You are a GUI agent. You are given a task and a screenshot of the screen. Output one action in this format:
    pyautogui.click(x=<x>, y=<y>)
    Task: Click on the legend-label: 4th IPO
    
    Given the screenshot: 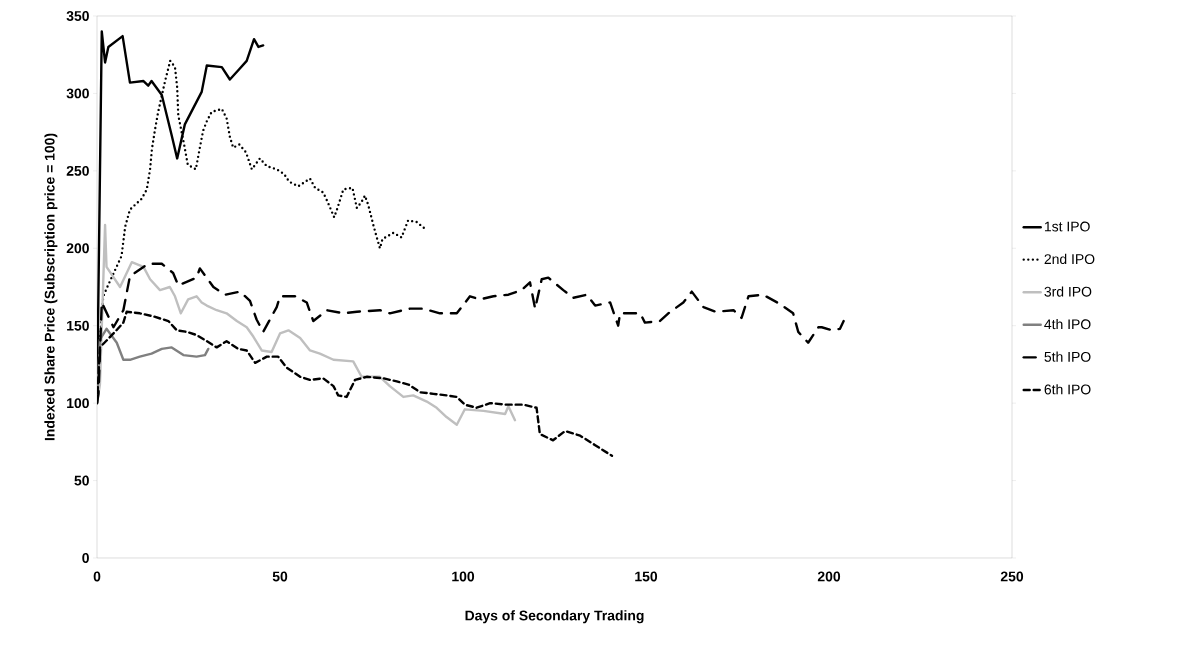 What is the action you would take?
    pyautogui.click(x=1067, y=324)
    